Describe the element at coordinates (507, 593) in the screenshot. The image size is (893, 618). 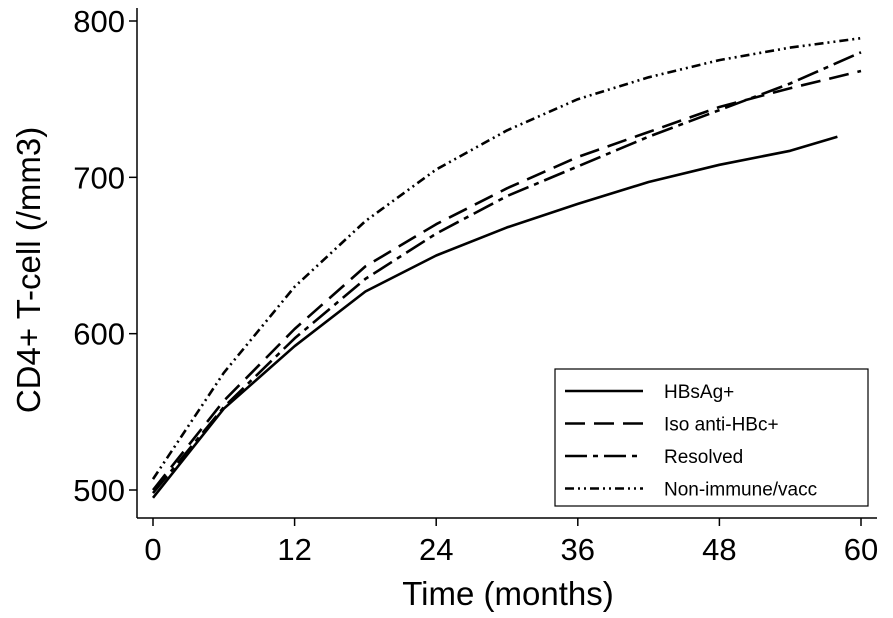
I see `x-axis-title: Time (months)` at that location.